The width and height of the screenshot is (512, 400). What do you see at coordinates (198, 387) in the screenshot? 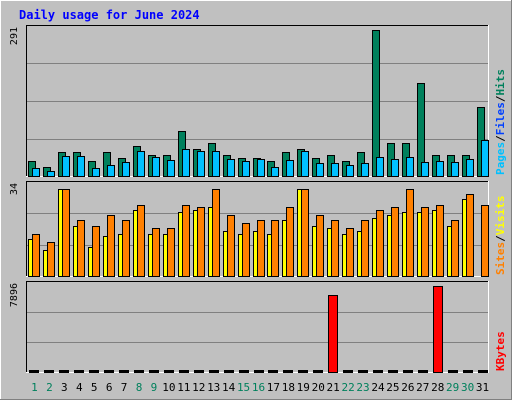
I see `day-label: 12` at bounding box center [198, 387].